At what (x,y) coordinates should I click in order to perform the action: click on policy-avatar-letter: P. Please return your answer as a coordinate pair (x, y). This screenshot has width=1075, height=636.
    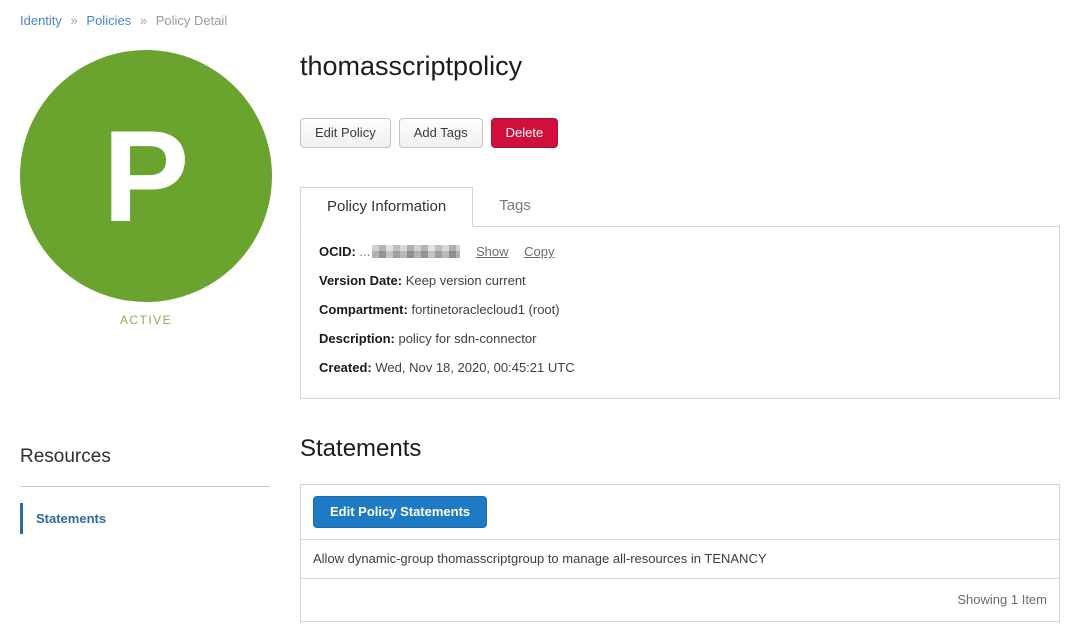
    Looking at the image, I should click on (146, 176).